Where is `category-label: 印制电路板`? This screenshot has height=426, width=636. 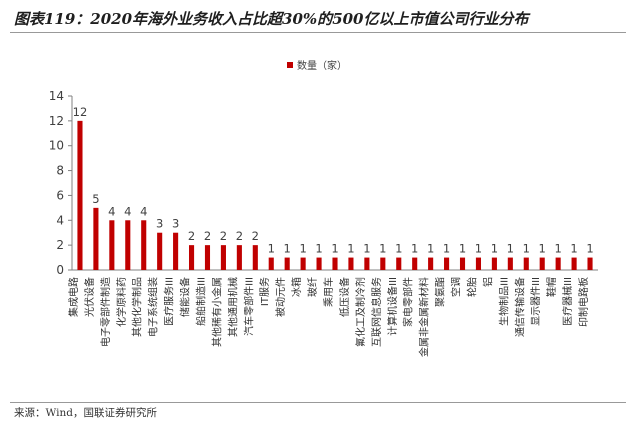
category-label: 印制电路板 is located at coordinates (583, 302).